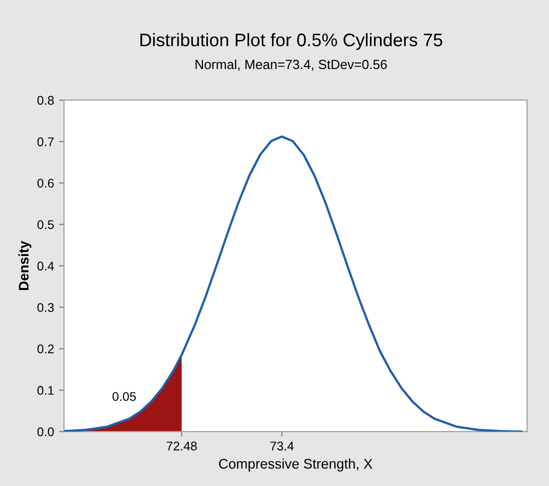  What do you see at coordinates (45, 141) in the screenshot?
I see `y-tick-label: 0.7` at bounding box center [45, 141].